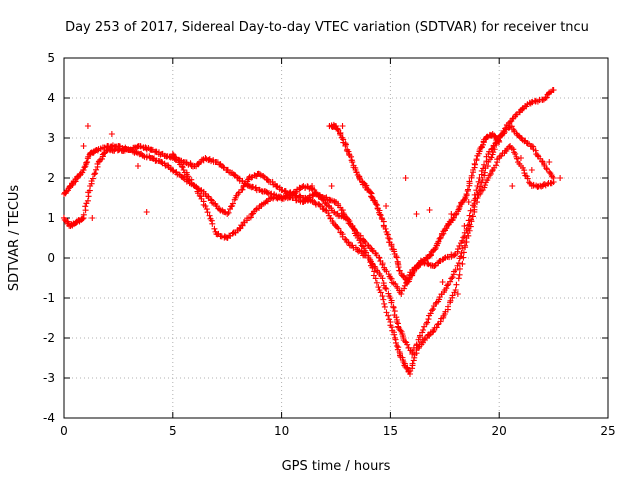  Describe the element at coordinates (49, 298) in the screenshot. I see `y-tick-label: -1` at that location.